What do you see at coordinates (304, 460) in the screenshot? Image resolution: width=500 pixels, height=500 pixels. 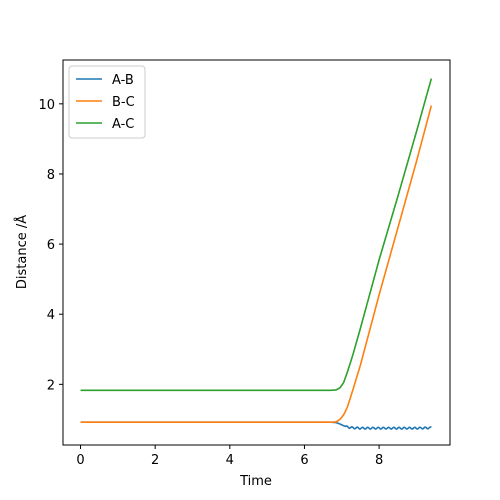 I see `x-tick-label: 6` at bounding box center [304, 460].